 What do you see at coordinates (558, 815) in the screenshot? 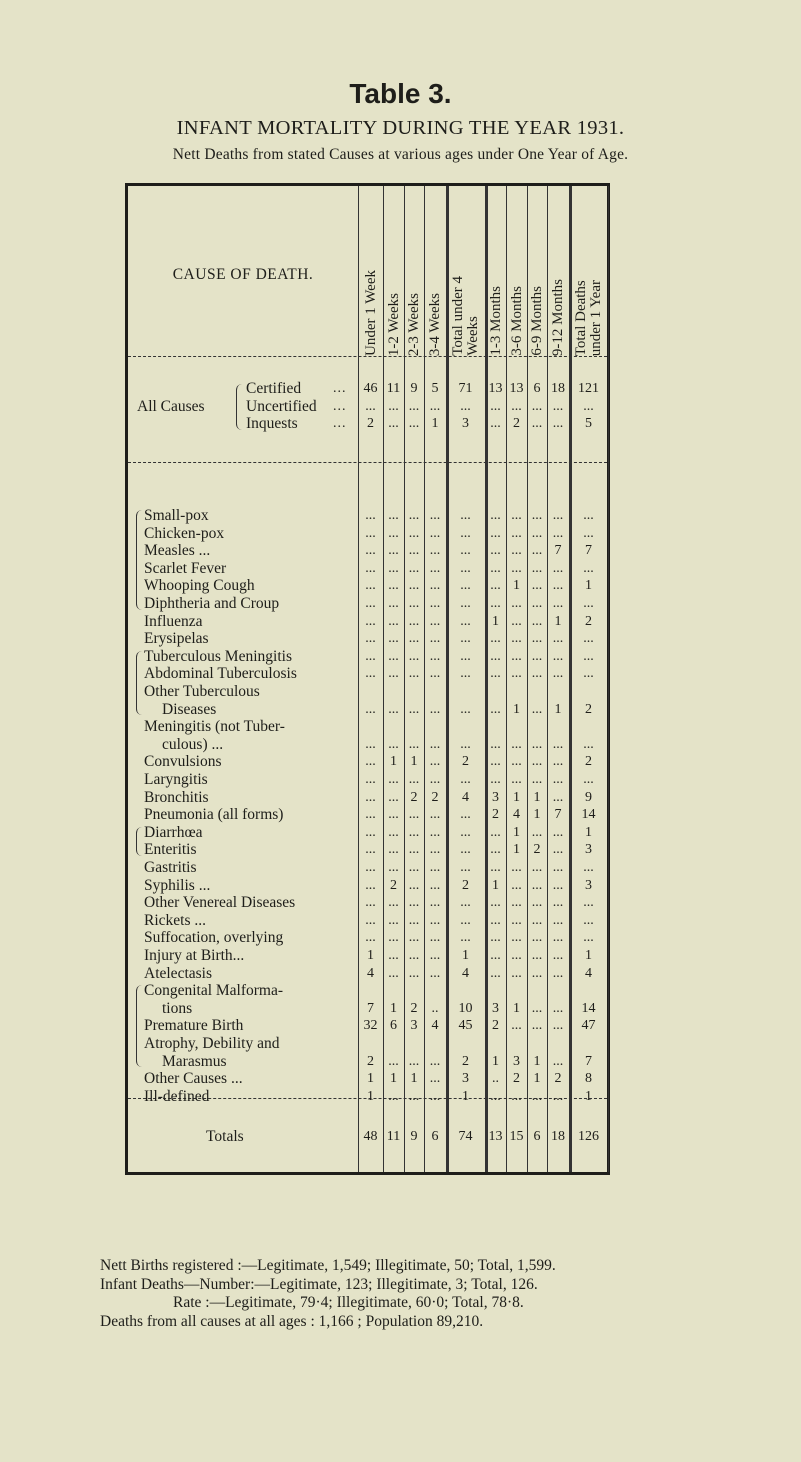
I see `value-cell: 7` at bounding box center [558, 815].